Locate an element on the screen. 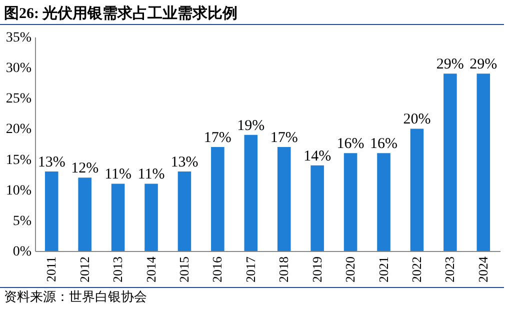 The image size is (509, 325). x-tick-label: 2023 is located at coordinates (450, 269).